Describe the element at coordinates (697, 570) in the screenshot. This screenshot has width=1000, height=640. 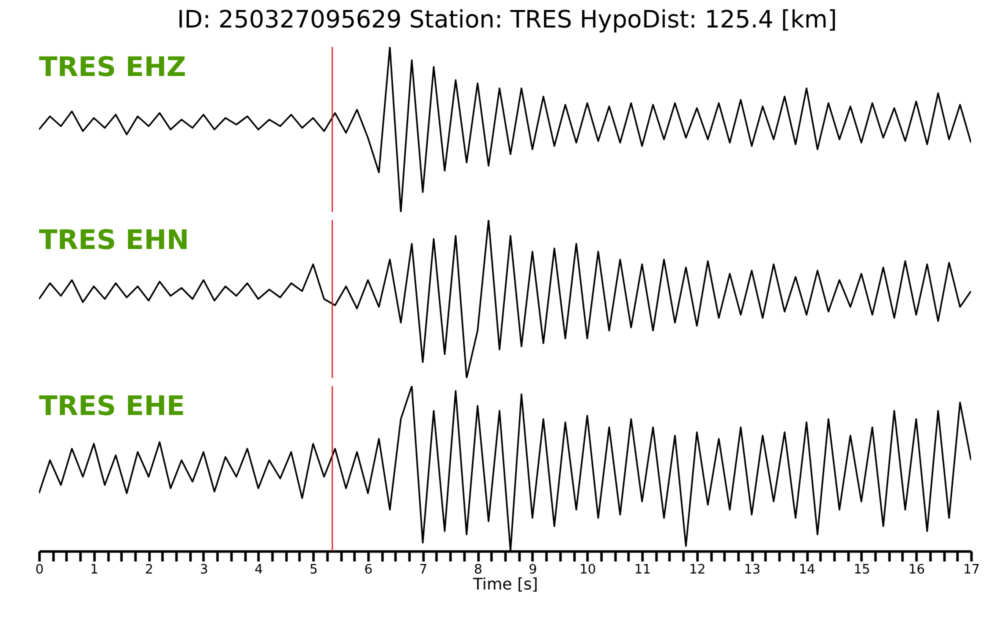
I see `x-tick-label: 12` at that location.